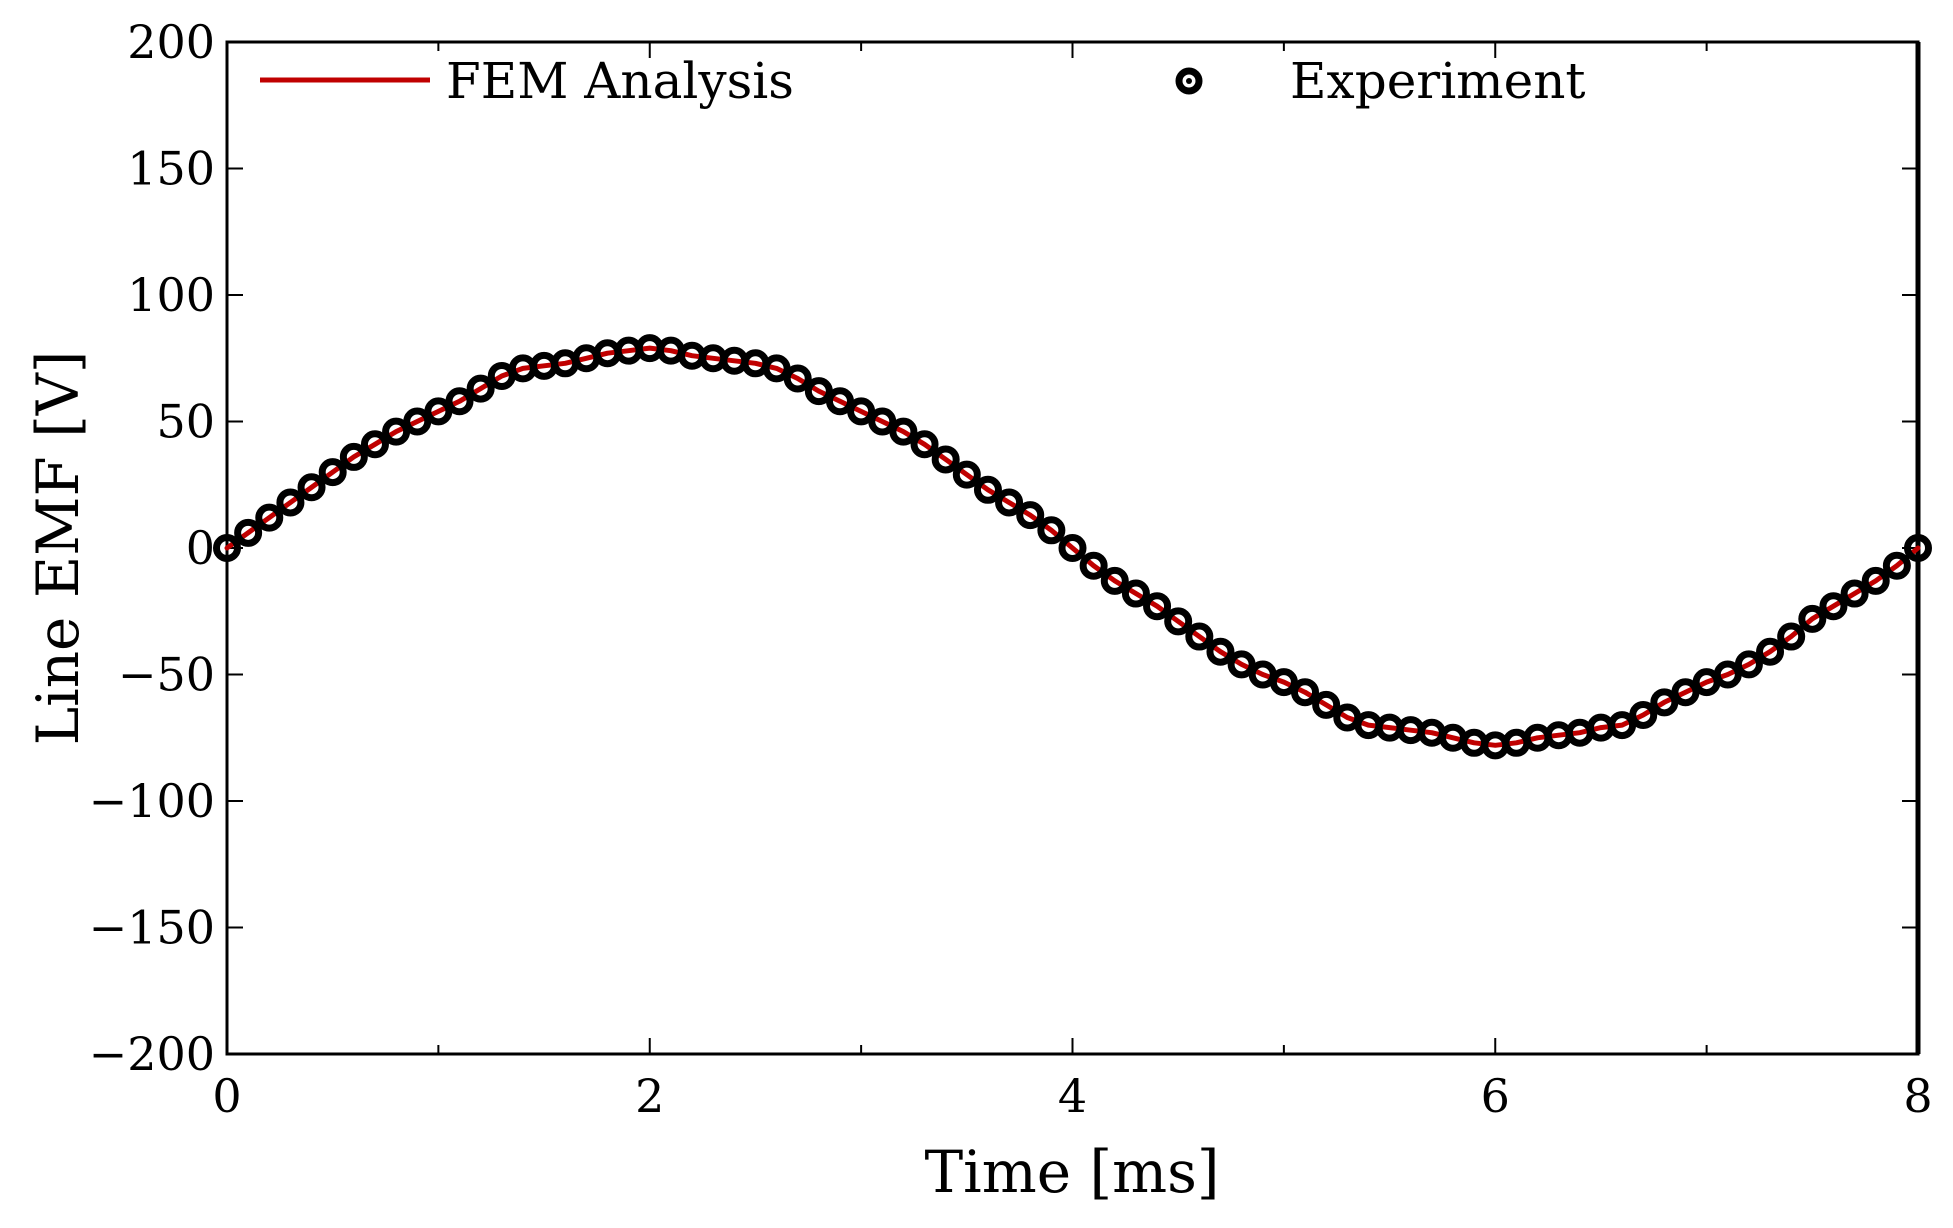 This screenshot has height=1228, width=1953. I want to click on x-tick-label: 2, so click(649, 1096).